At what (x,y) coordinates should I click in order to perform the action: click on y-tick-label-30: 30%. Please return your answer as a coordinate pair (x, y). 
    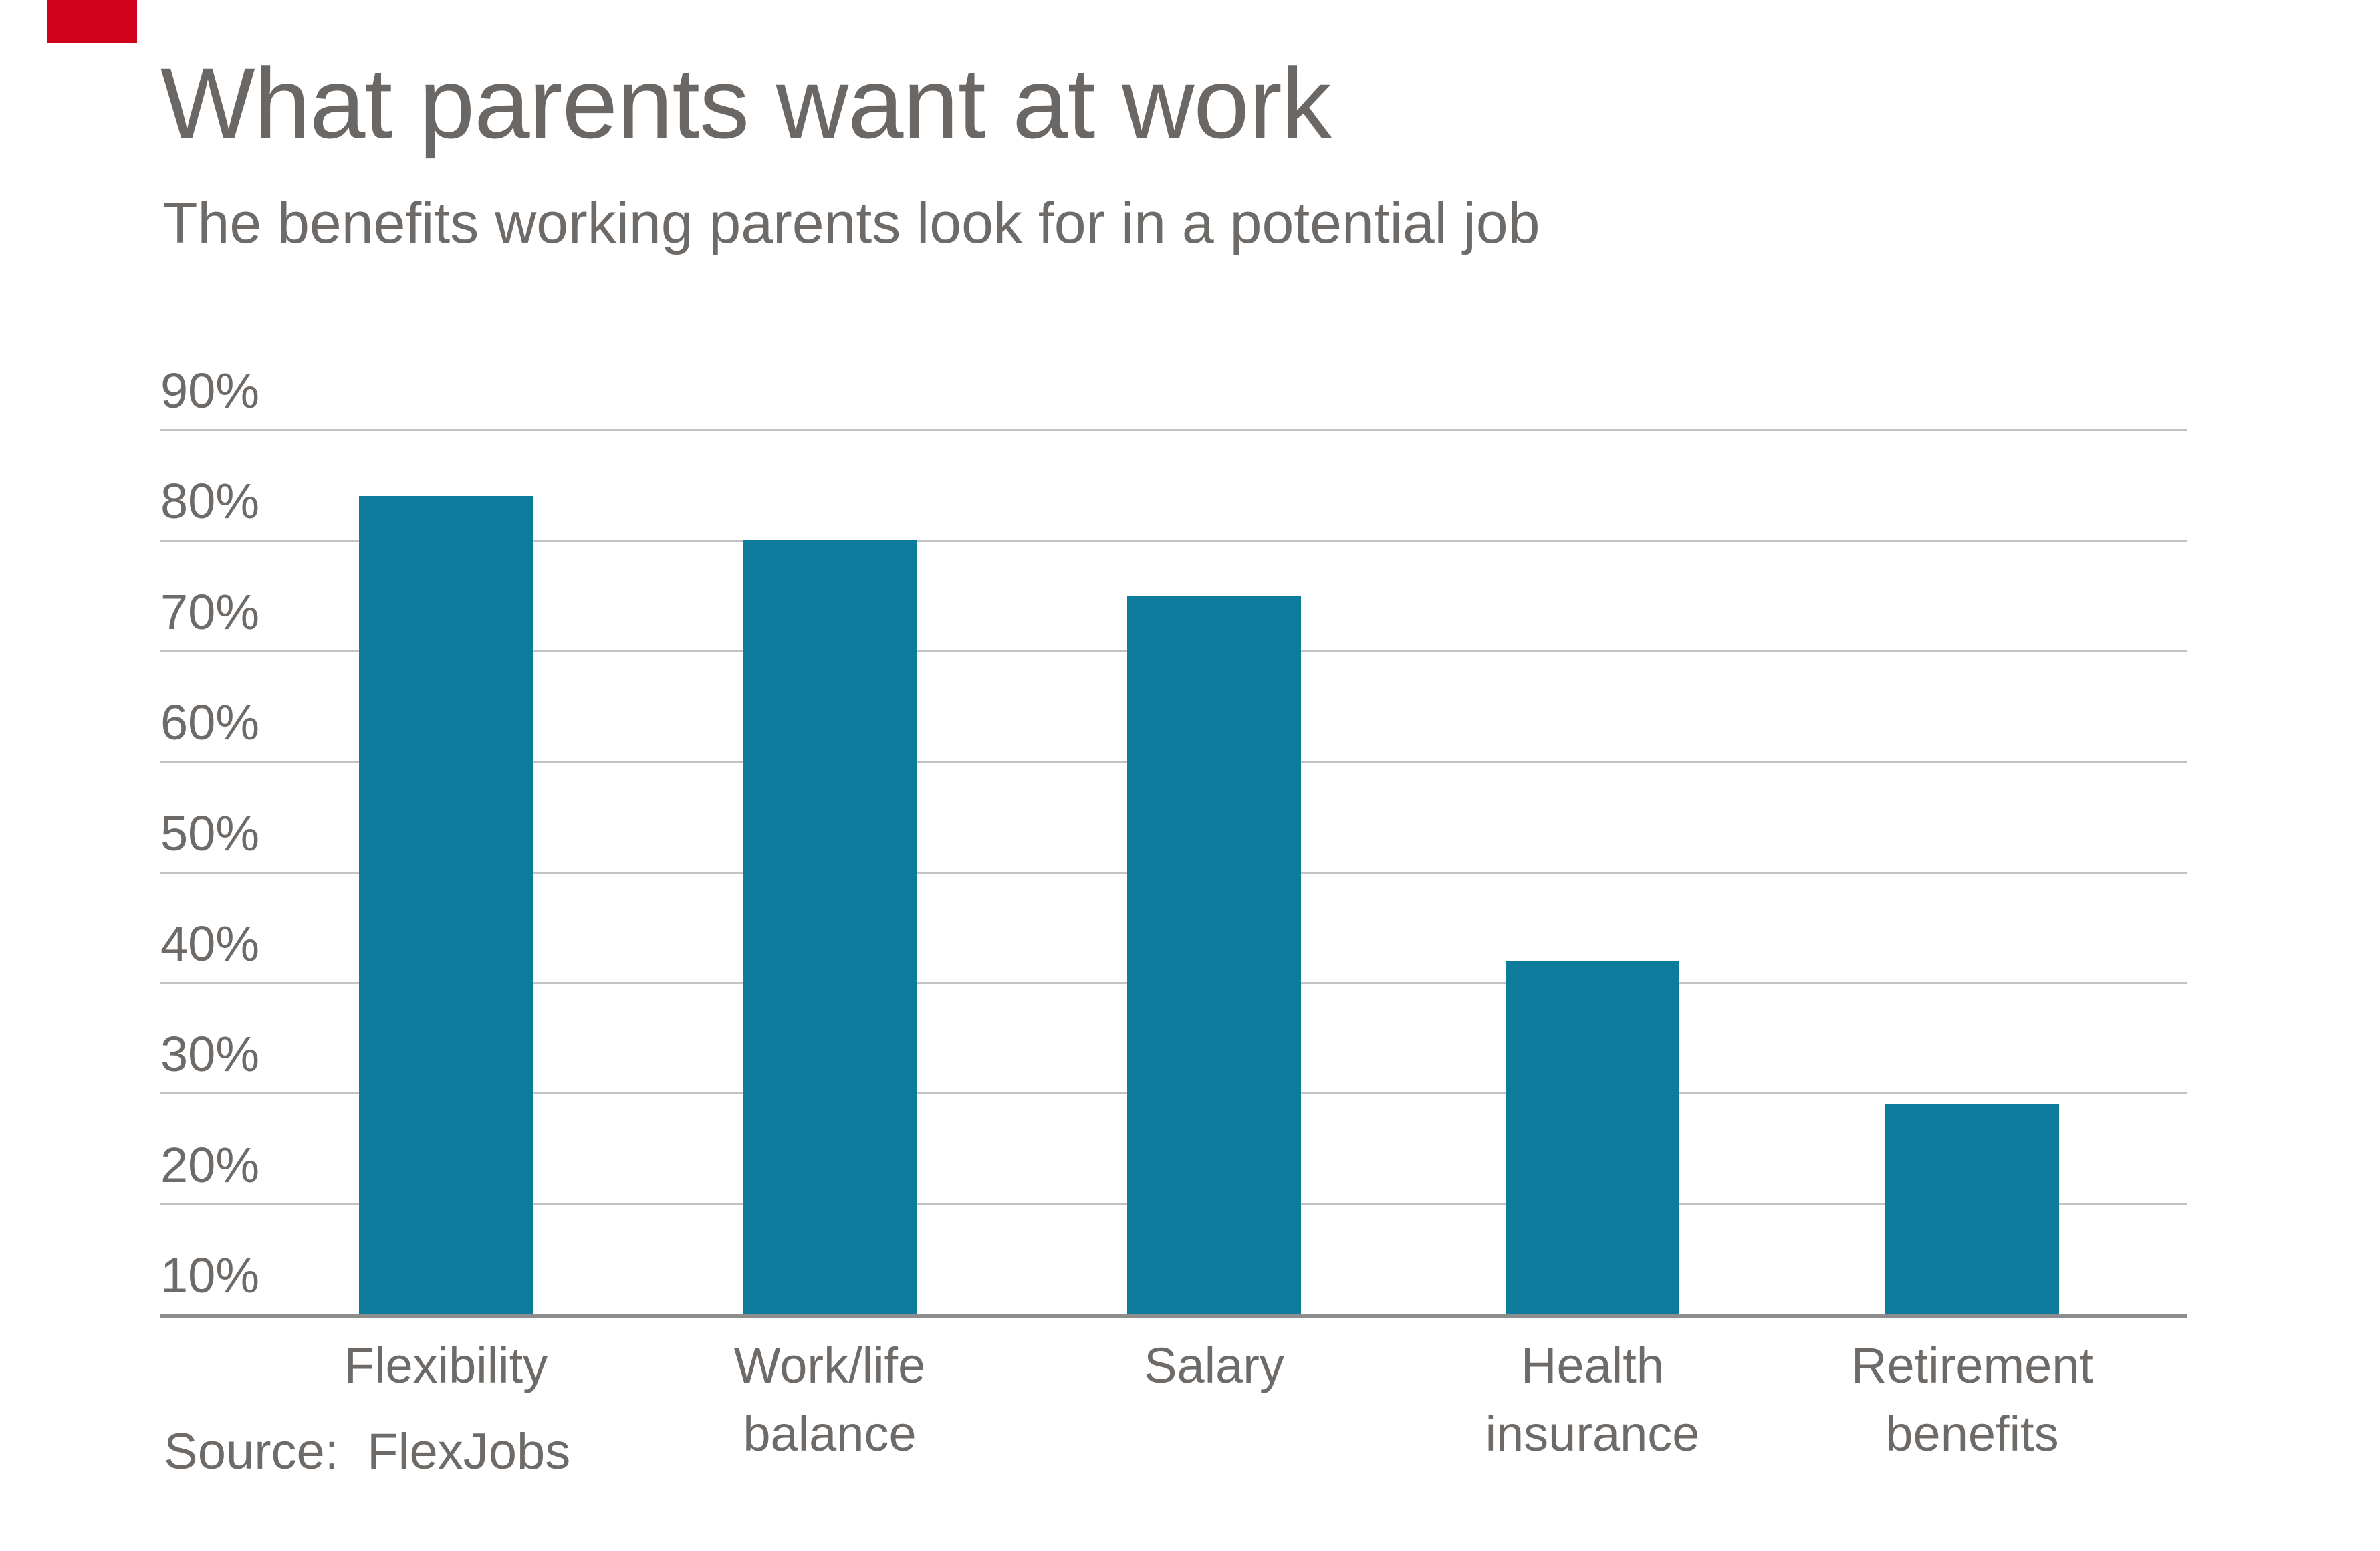
    Looking at the image, I should click on (210, 1054).